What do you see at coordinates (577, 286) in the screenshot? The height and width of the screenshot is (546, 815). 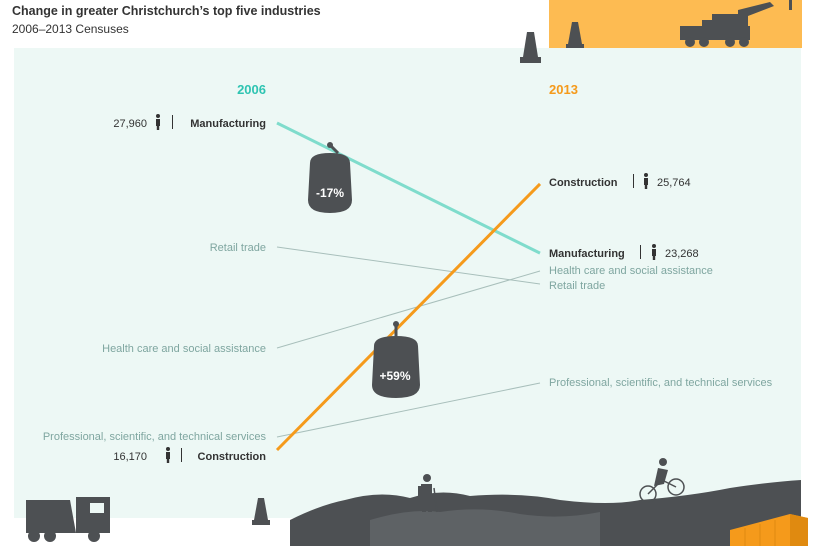 I see `right-retail-label: Retail trade` at bounding box center [577, 286].